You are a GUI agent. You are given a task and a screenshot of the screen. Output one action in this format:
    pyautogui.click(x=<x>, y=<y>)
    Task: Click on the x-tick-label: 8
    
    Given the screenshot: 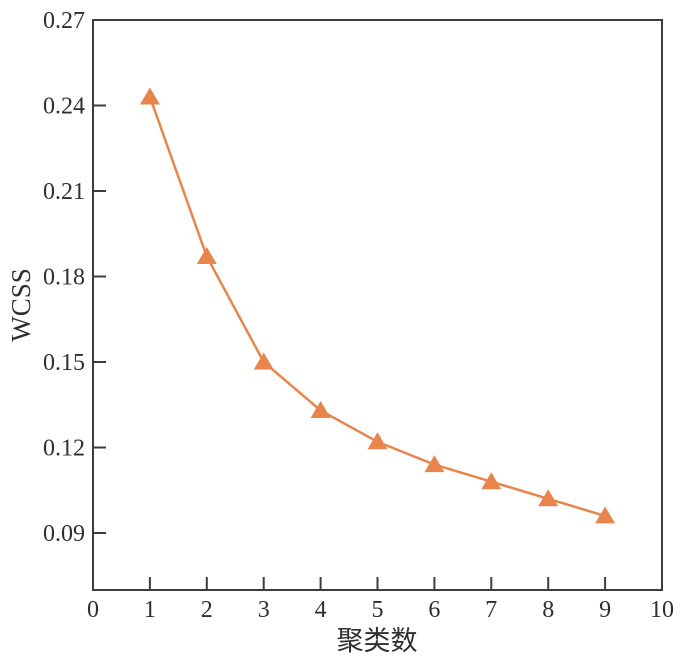 What is the action you would take?
    pyautogui.click(x=548, y=610)
    